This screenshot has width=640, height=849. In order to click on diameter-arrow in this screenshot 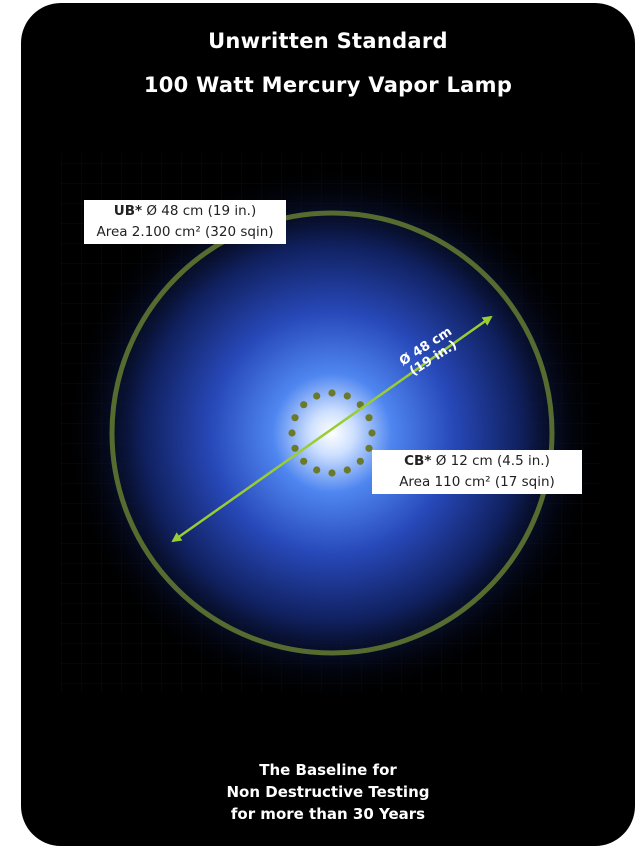, I will do `click(332, 429)`.